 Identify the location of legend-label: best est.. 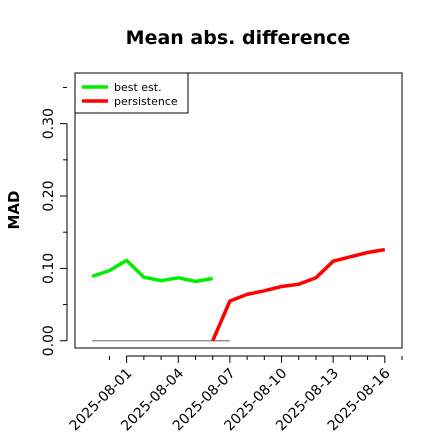
(138, 87).